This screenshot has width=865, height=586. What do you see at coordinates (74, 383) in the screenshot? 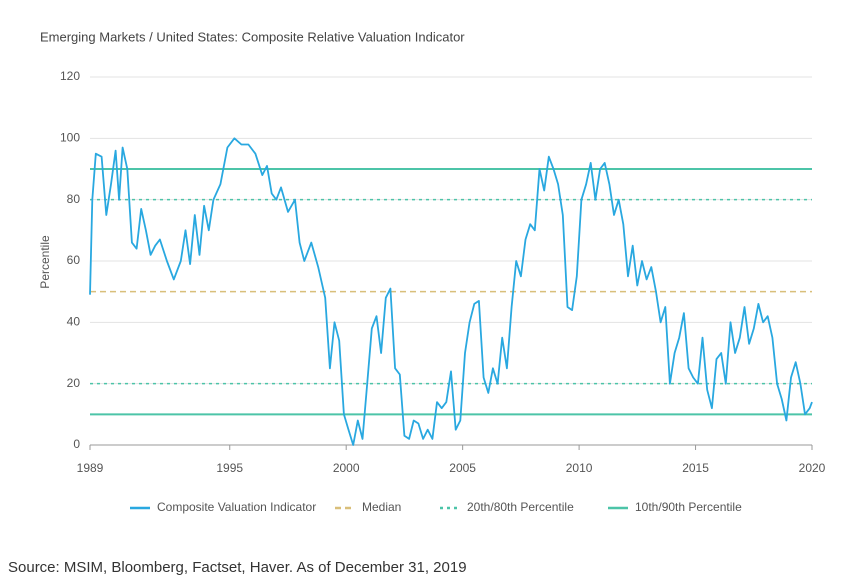
I see `y-tick-label: 20` at bounding box center [74, 383].